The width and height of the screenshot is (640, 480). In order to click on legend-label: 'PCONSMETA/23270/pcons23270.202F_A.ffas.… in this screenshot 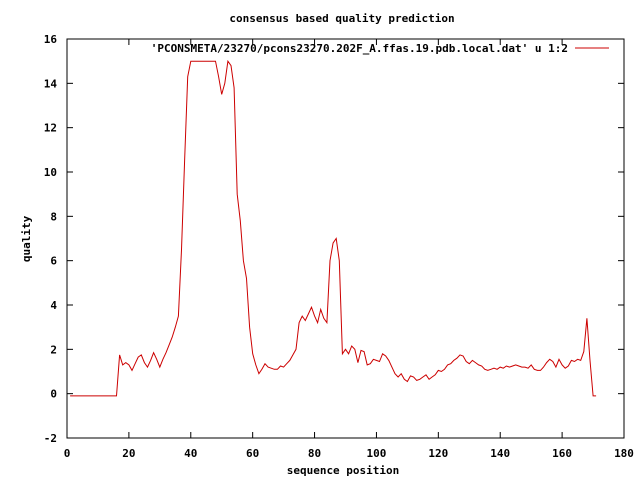, I will do `click(359, 48)`.